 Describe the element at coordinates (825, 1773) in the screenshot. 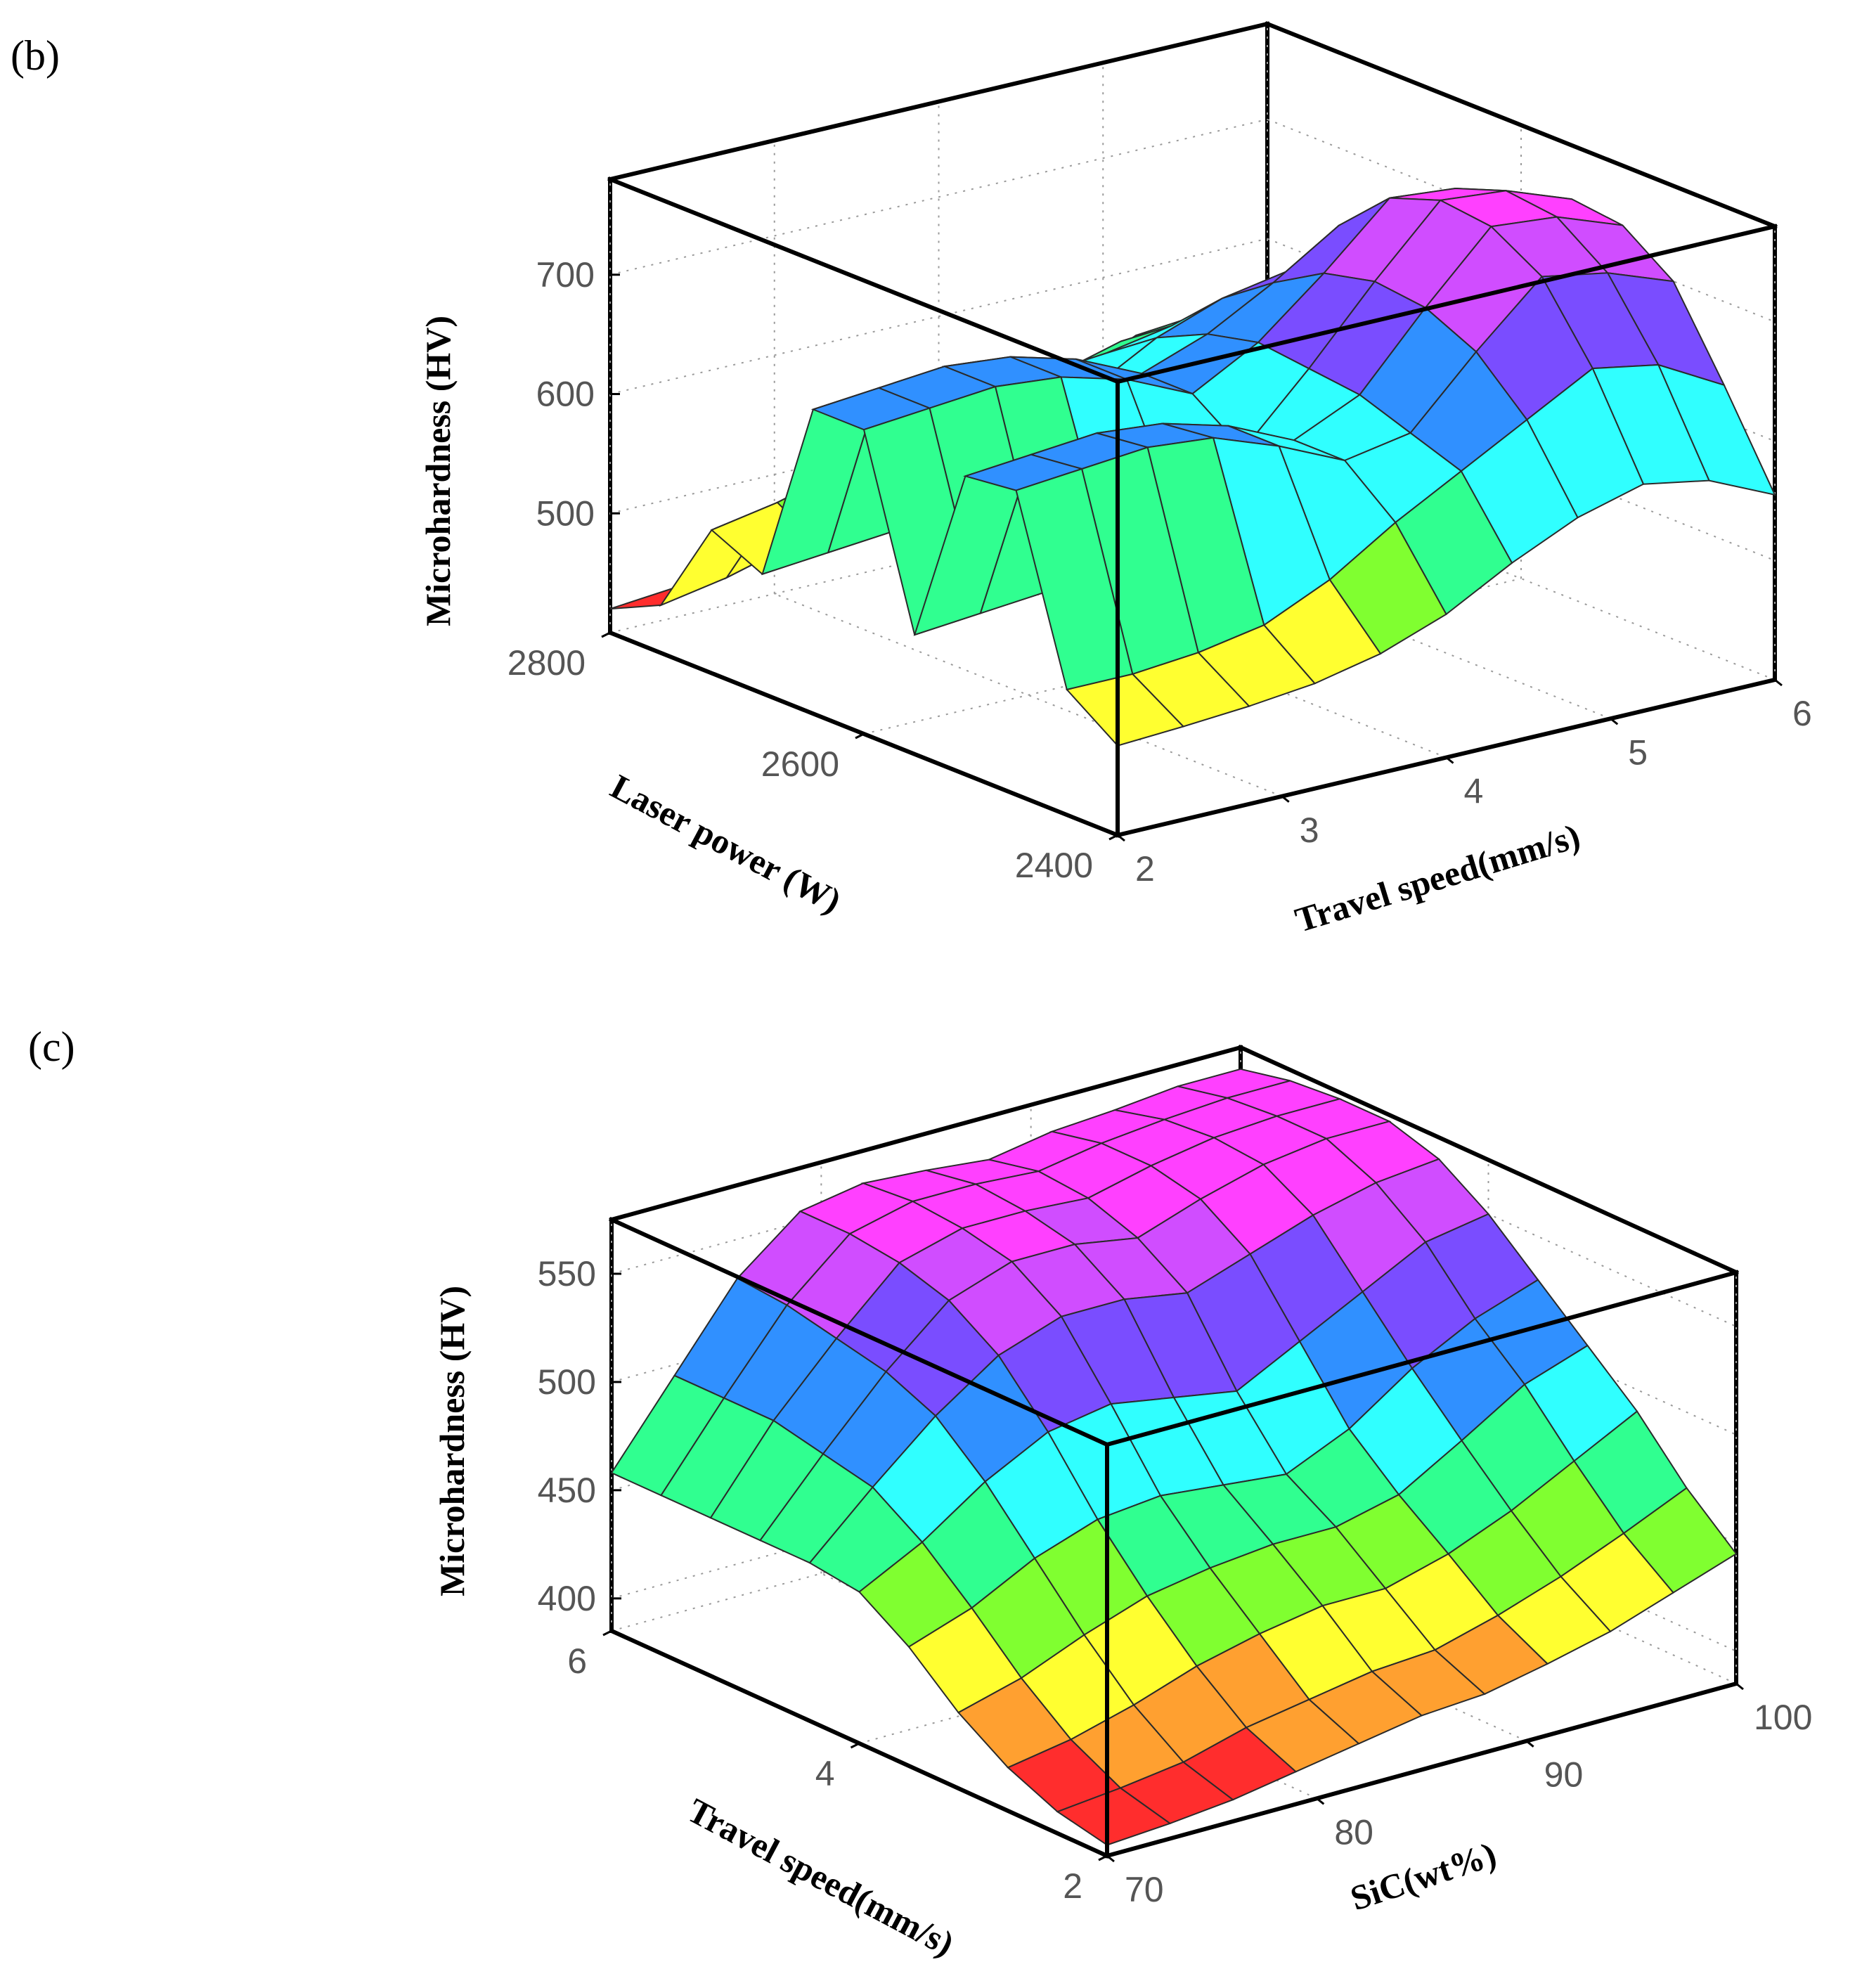

I see `x-tick-label: 4` at that location.